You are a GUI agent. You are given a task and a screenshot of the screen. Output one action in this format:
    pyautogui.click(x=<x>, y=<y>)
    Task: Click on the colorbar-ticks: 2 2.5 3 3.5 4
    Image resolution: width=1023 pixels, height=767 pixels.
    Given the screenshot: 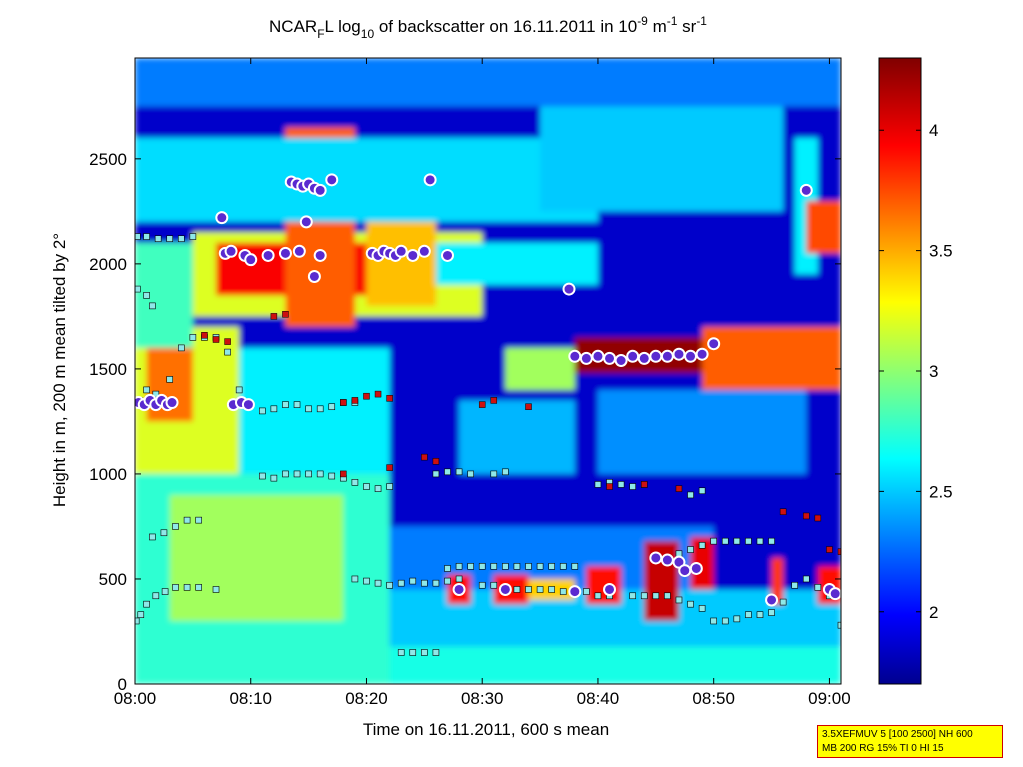 What is the action you would take?
    pyautogui.click(x=916, y=371)
    